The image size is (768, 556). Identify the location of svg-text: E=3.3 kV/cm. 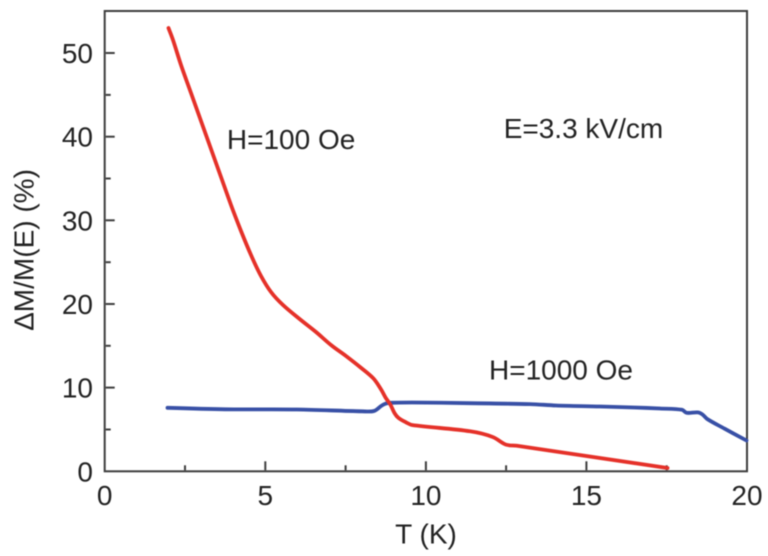
(584, 128).